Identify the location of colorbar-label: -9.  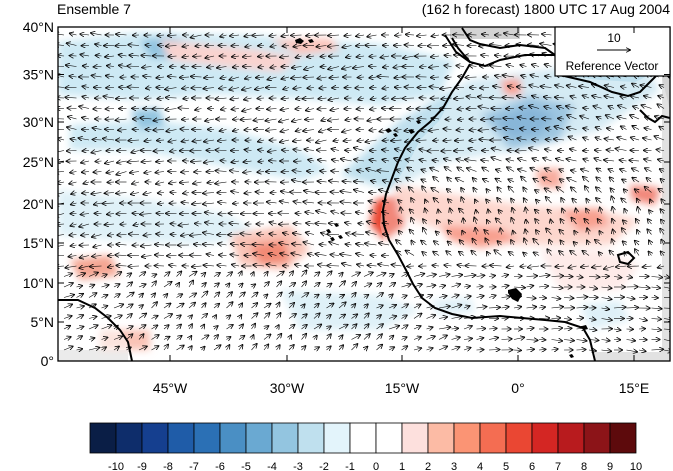
(142, 466).